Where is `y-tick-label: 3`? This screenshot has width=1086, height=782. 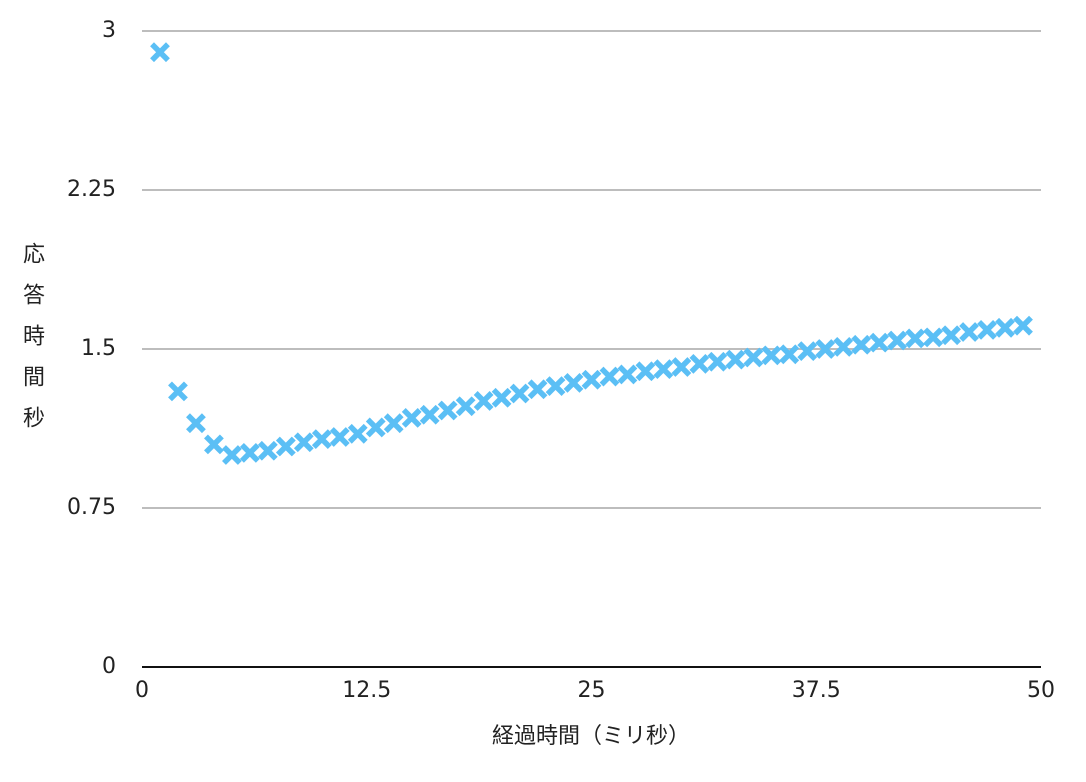 y-tick-label: 3 is located at coordinates (109, 30).